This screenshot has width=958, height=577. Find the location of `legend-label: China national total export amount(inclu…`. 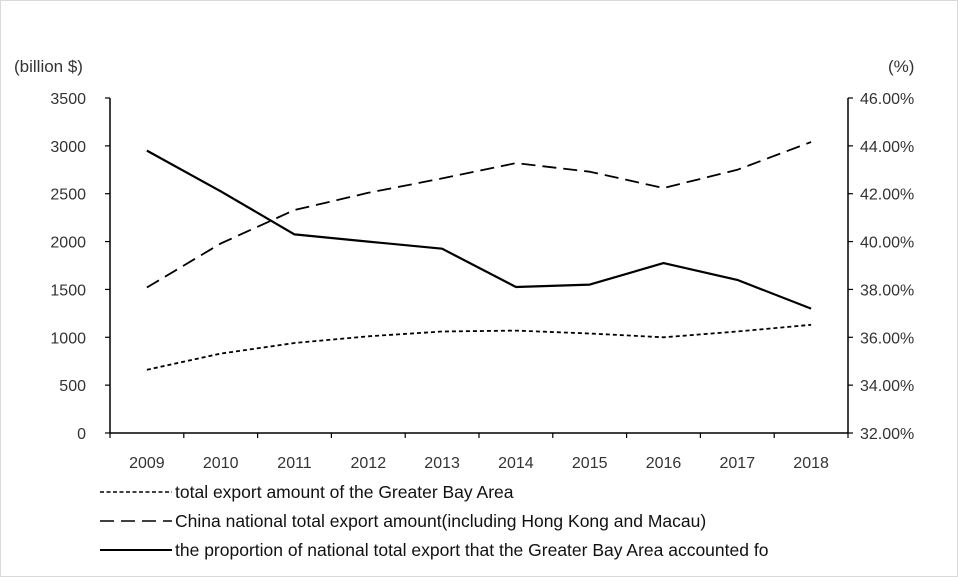

legend-label: China national total export amount(inclu… is located at coordinates (440, 521).